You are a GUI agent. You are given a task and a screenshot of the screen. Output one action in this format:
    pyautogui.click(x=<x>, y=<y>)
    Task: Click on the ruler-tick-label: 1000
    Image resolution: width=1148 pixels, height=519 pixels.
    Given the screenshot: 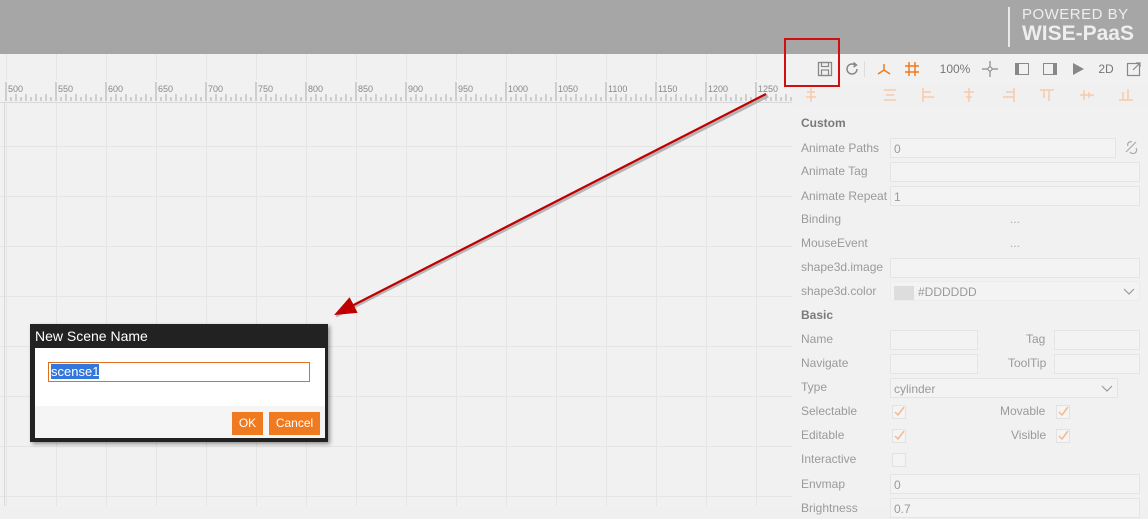 What is the action you would take?
    pyautogui.click(x=518, y=89)
    